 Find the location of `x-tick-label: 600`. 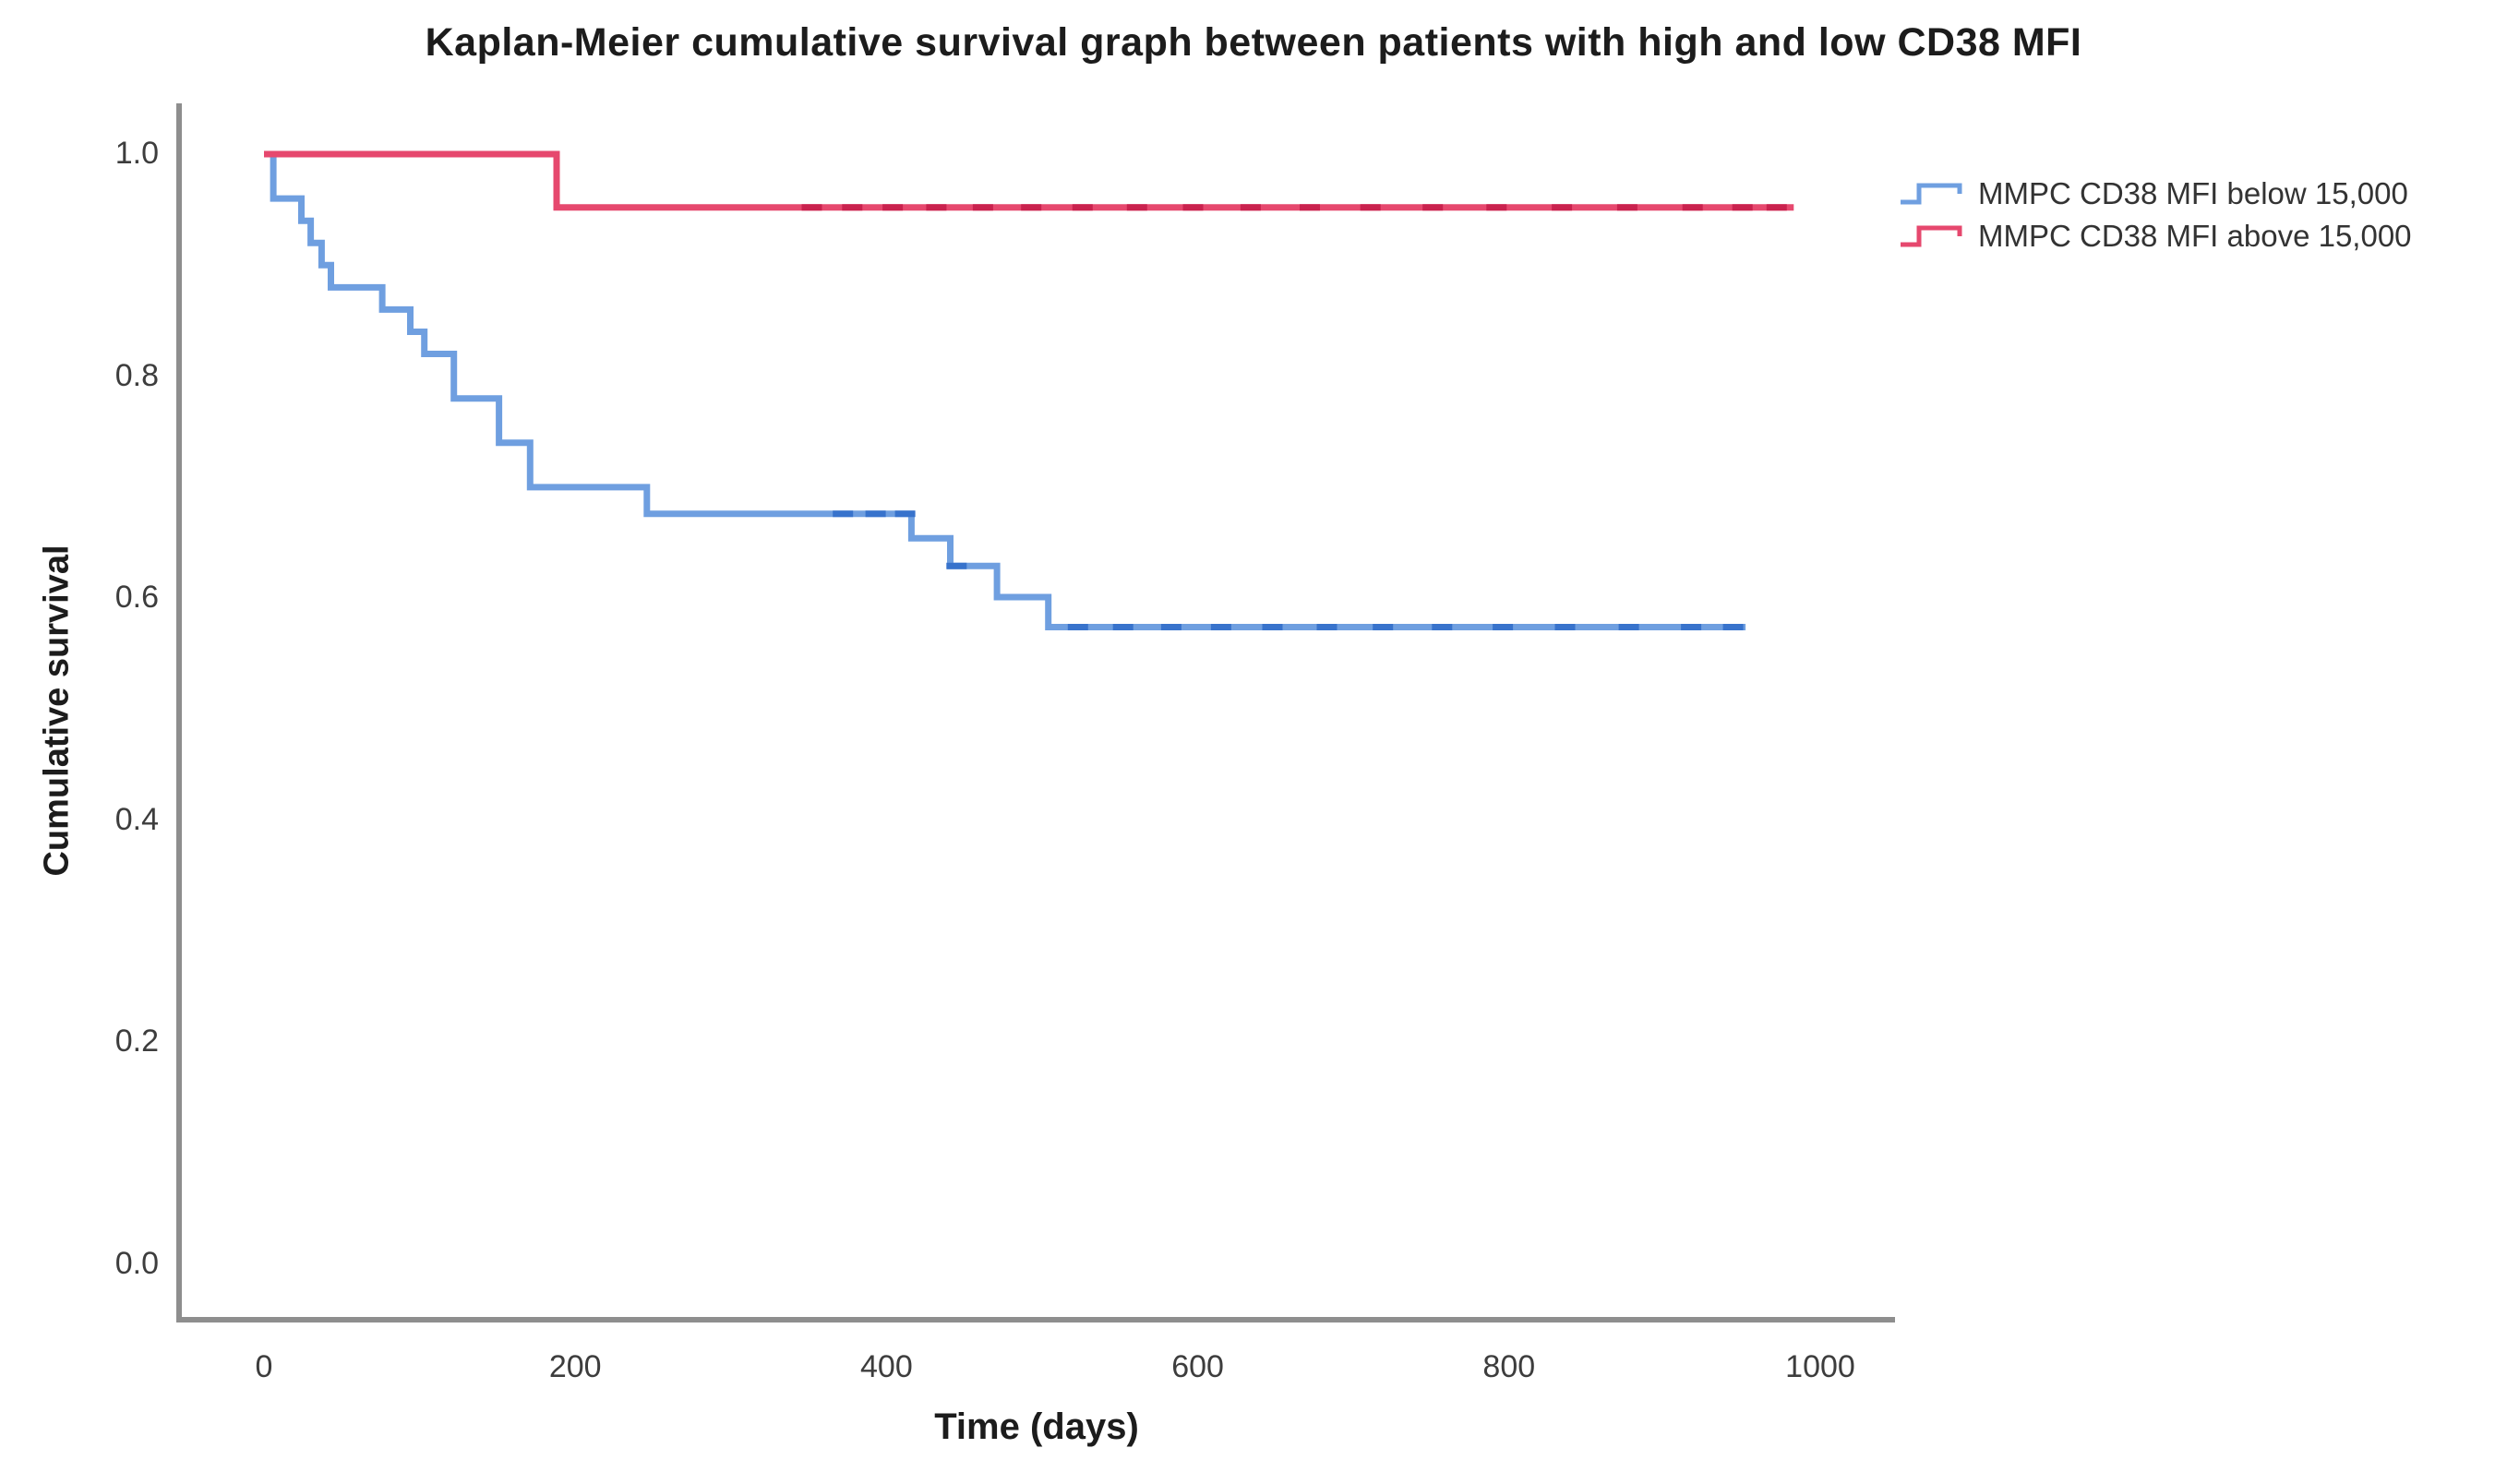

x-tick-label: 600 is located at coordinates (1198, 1366).